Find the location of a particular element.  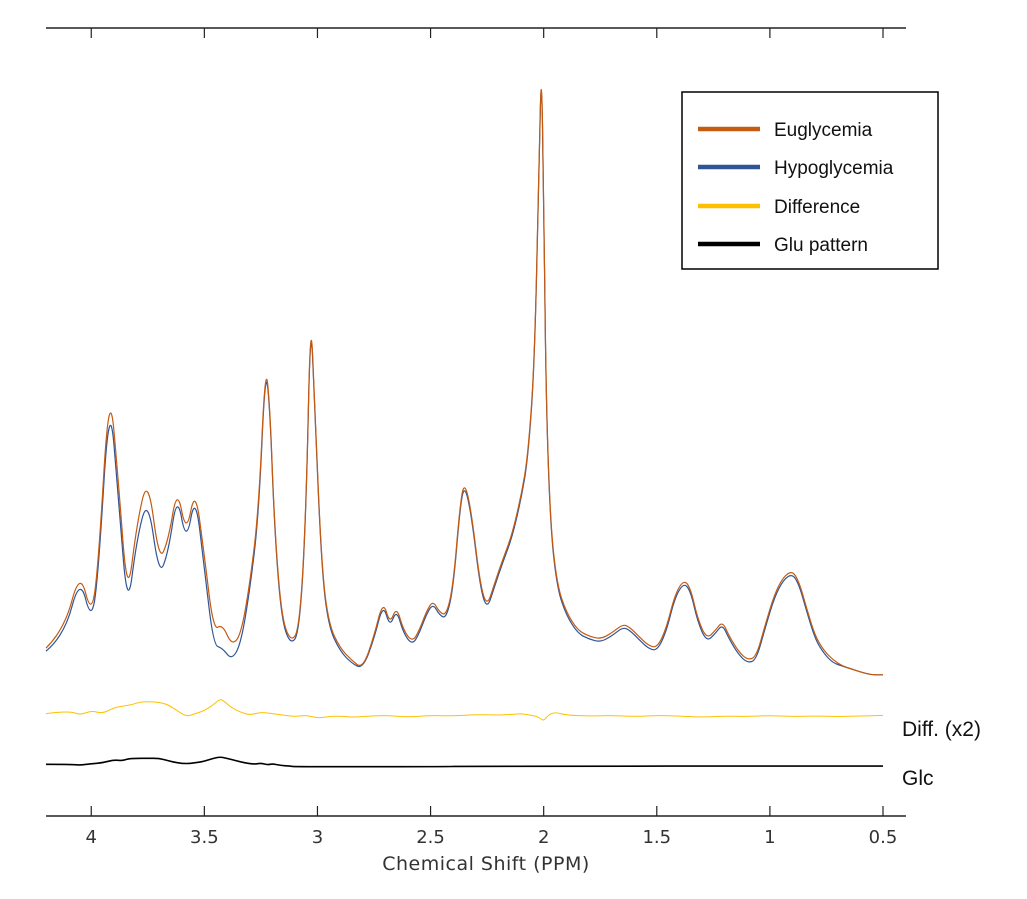

difference-trace-label: Diff. (x2) is located at coordinates (941, 729).